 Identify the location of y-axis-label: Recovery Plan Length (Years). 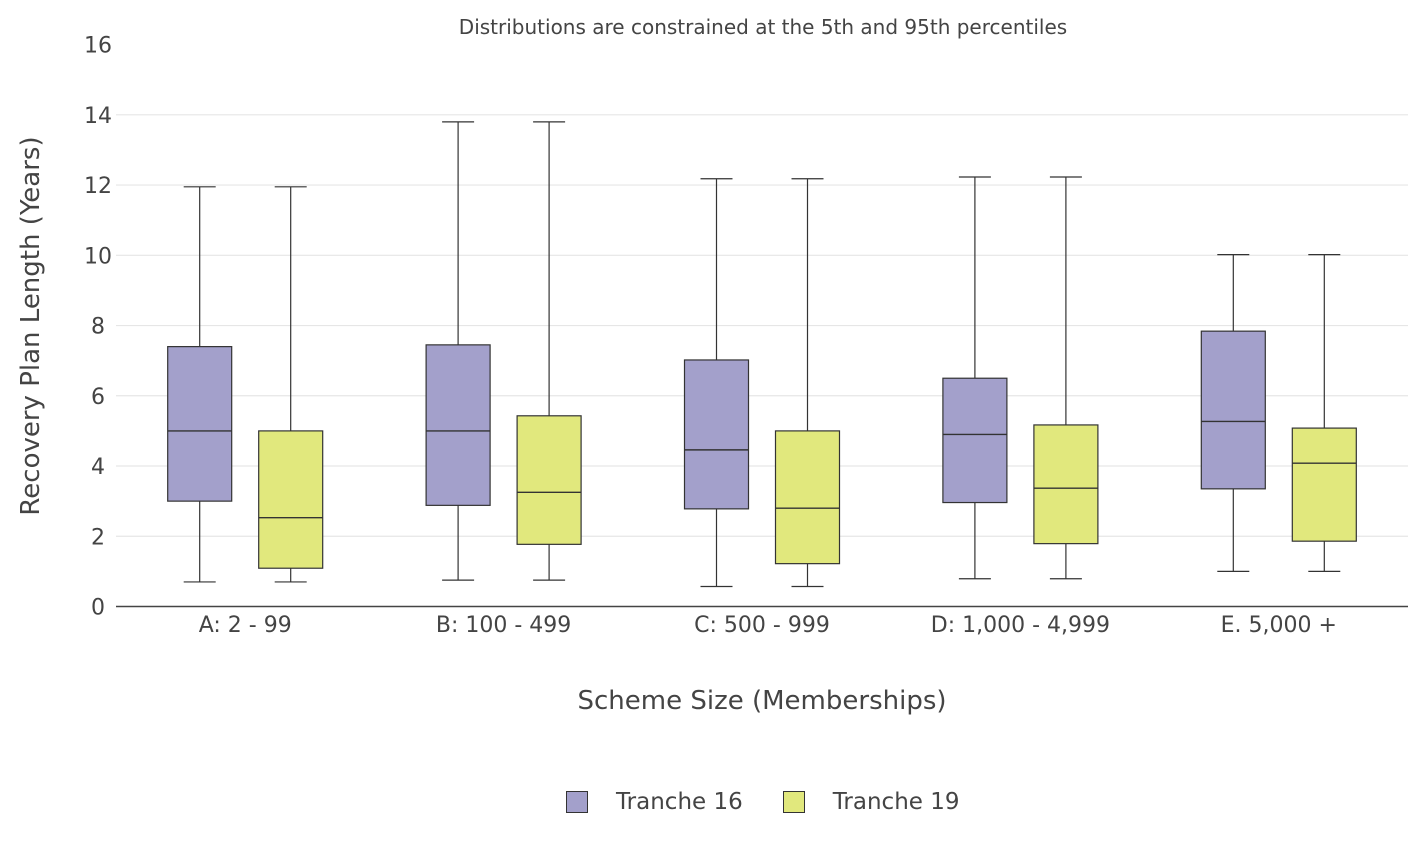
(31, 325).